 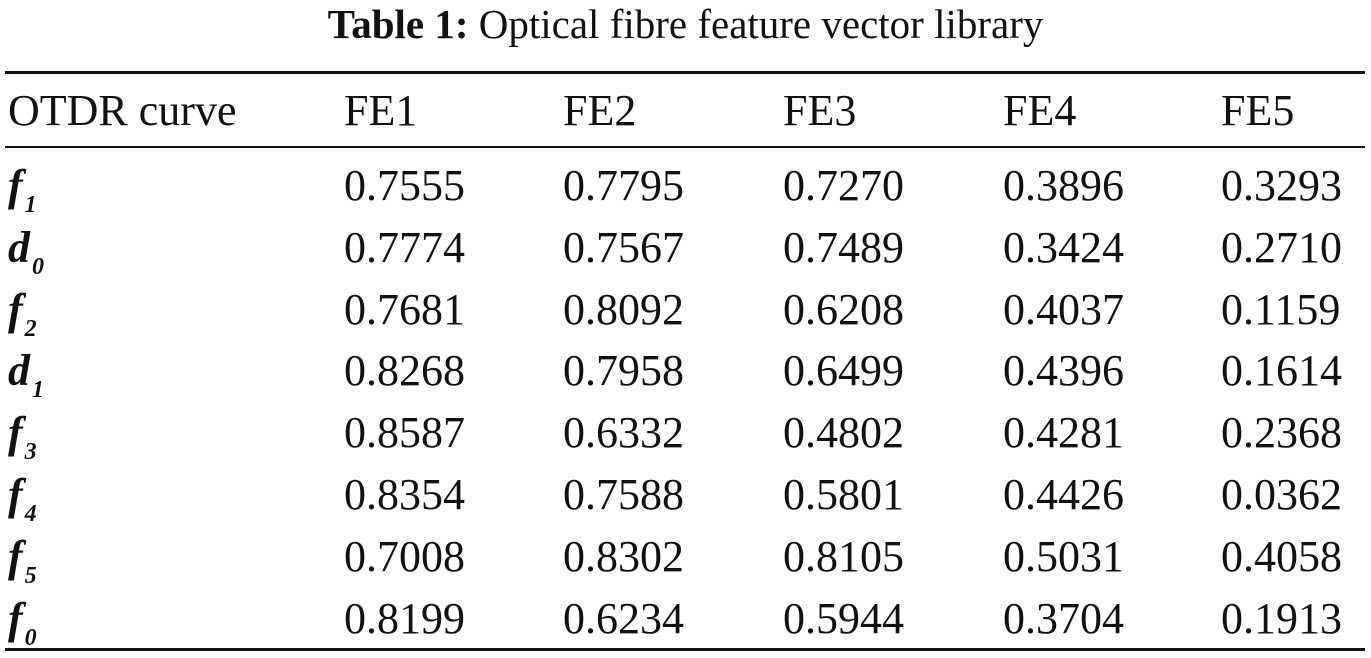 I want to click on table-cell: 0.8199, so click(x=404, y=618).